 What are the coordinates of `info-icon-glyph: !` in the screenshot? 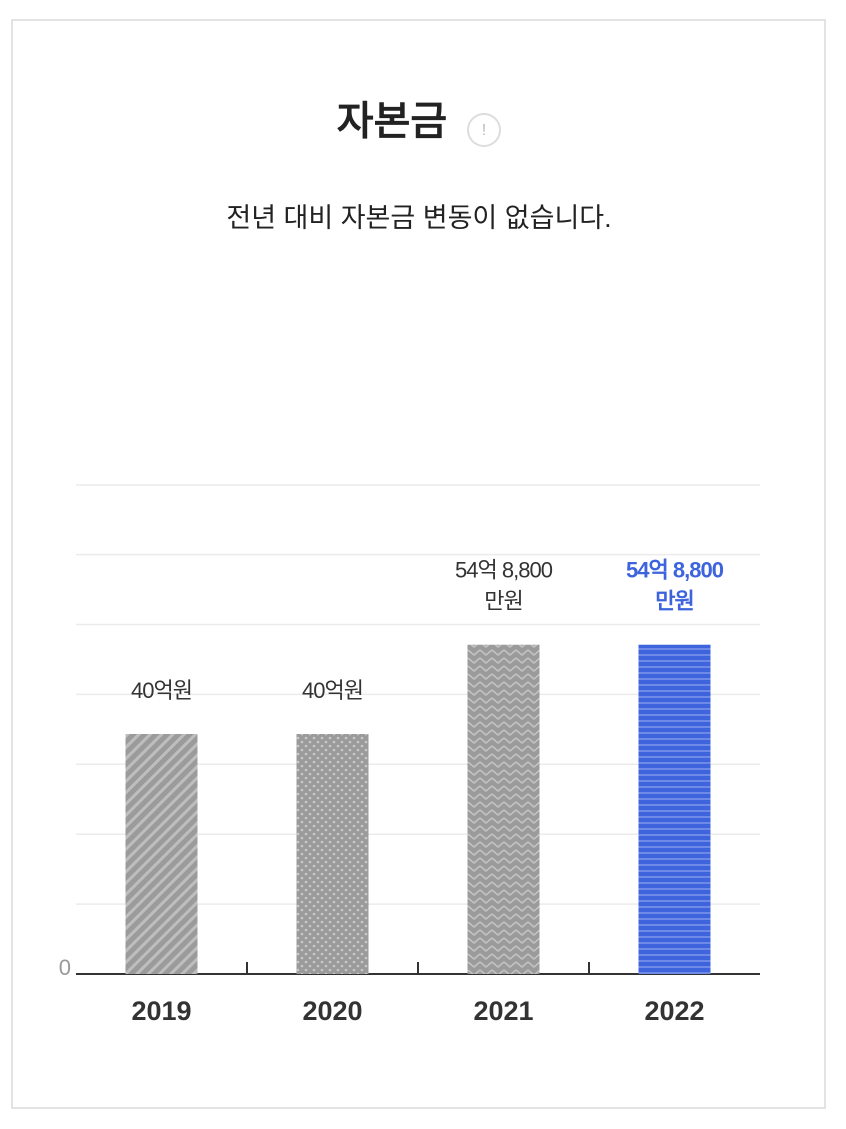 It's located at (484, 130).